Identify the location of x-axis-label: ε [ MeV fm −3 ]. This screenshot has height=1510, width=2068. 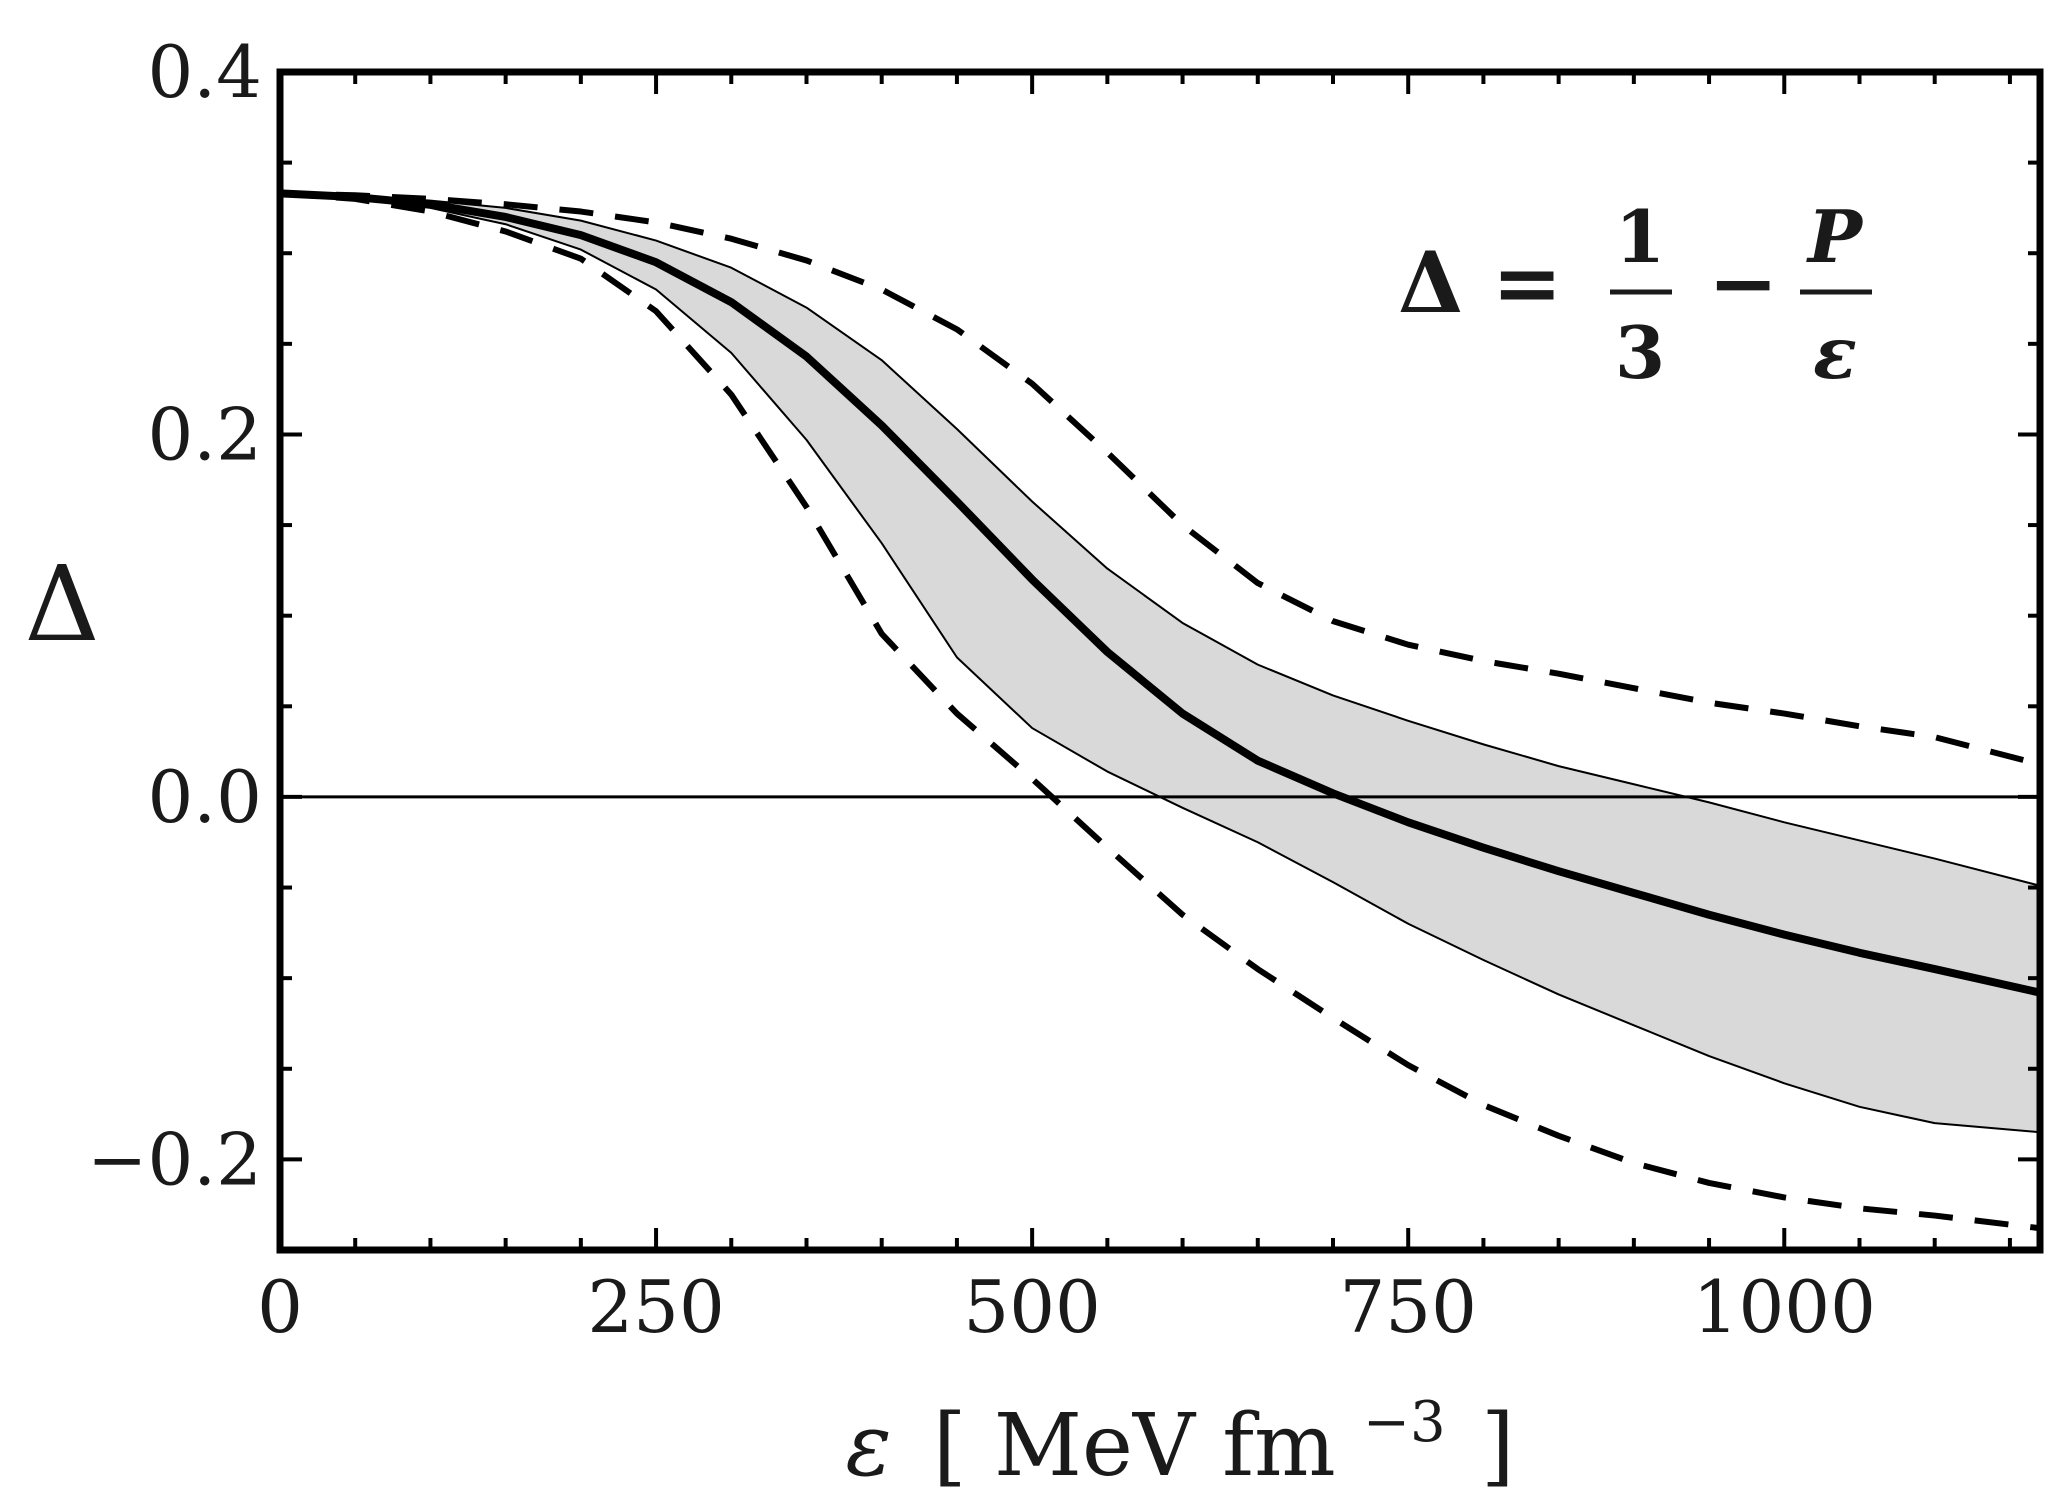
(1180, 1429).